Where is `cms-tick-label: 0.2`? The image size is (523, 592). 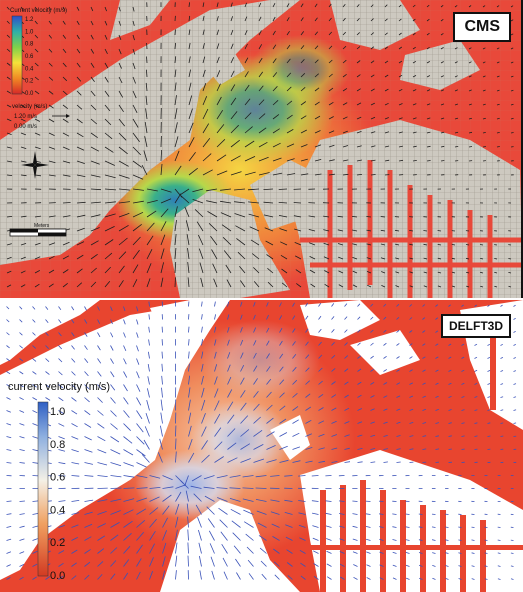 cms-tick-label: 0.2 is located at coordinates (29, 82).